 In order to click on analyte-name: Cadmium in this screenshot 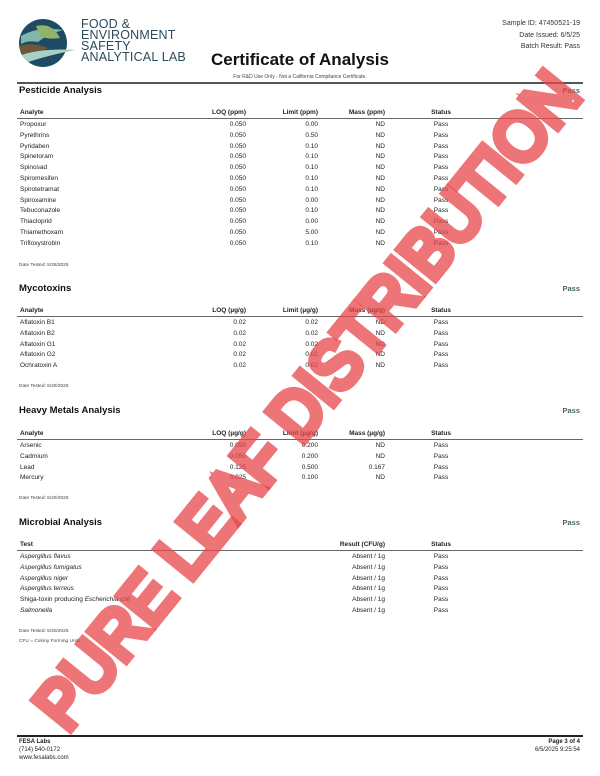, I will do `click(34, 456)`.